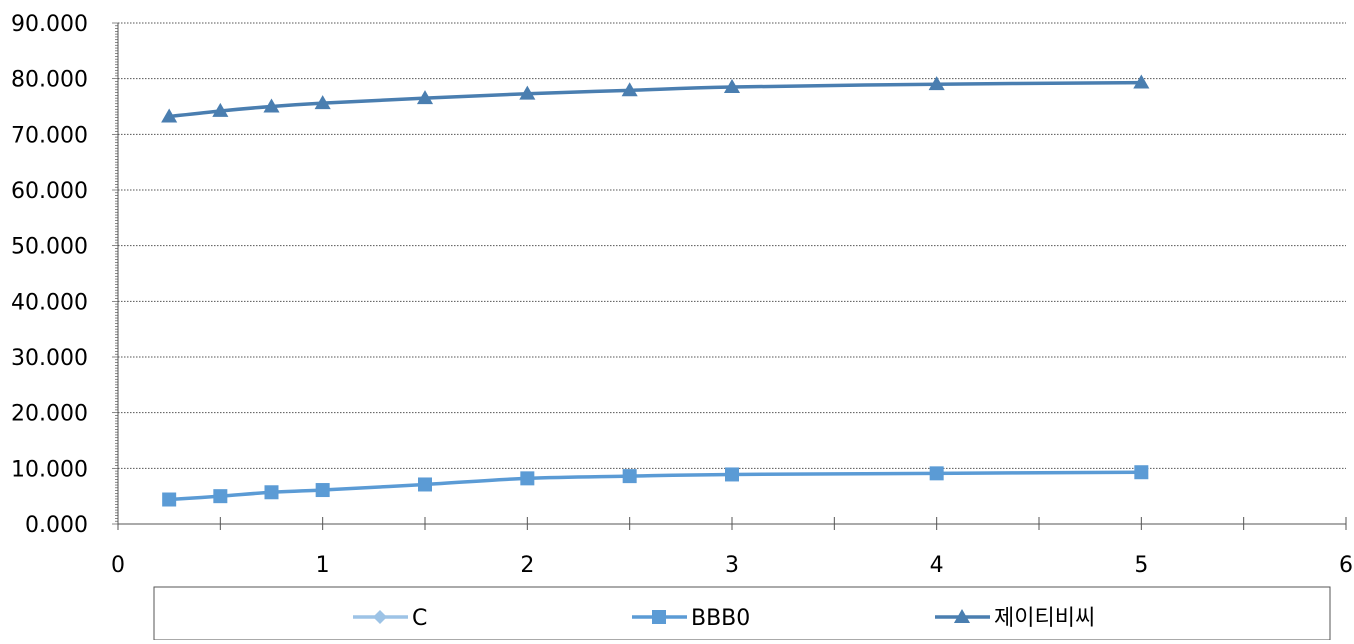  I want to click on legend-label: C, so click(419, 618).